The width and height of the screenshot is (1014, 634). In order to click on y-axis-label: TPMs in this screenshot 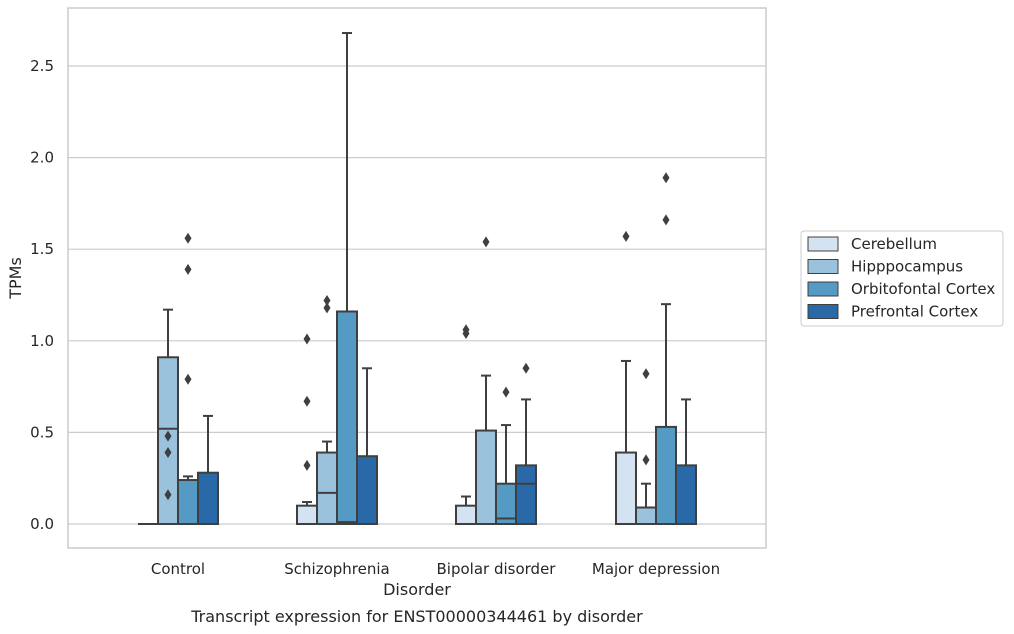, I will do `click(15, 278)`.